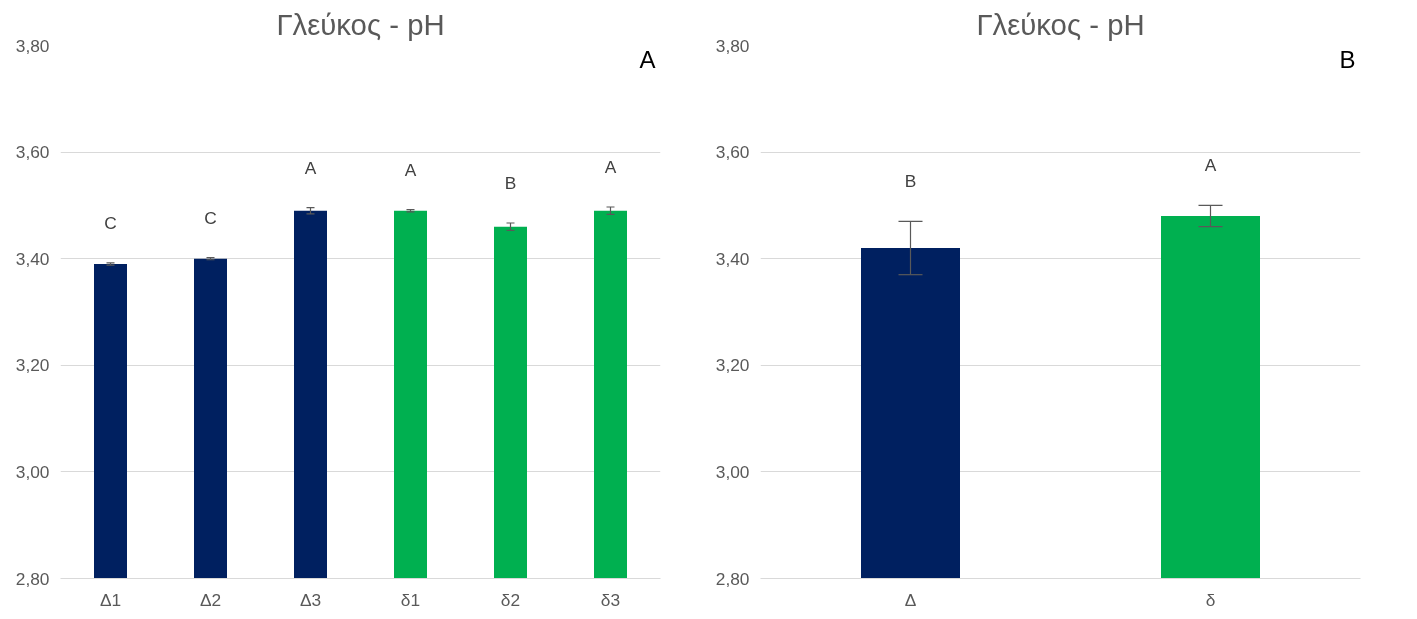  I want to click on x-tick-label: δ3, so click(610, 599).